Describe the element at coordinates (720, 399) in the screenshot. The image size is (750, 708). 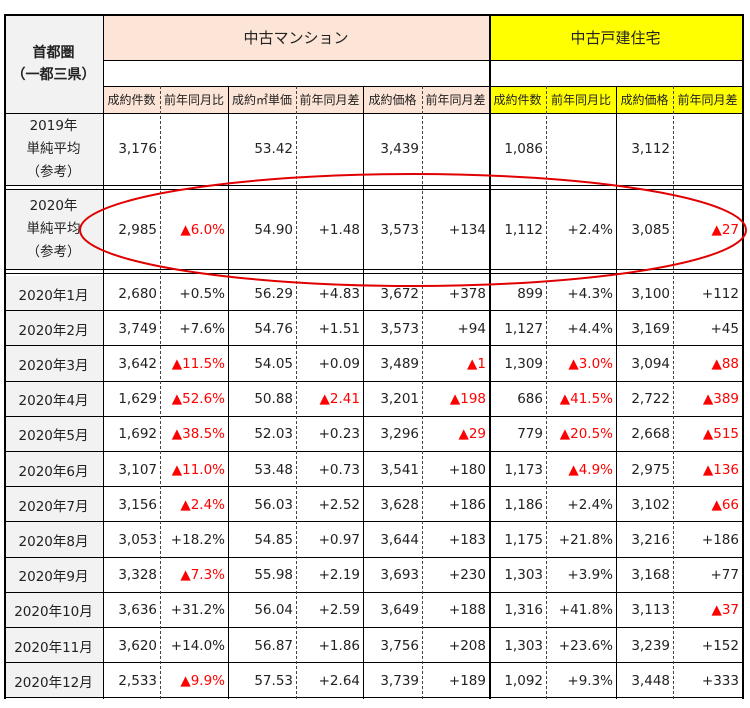
I see `value-cell: ▲389` at that location.